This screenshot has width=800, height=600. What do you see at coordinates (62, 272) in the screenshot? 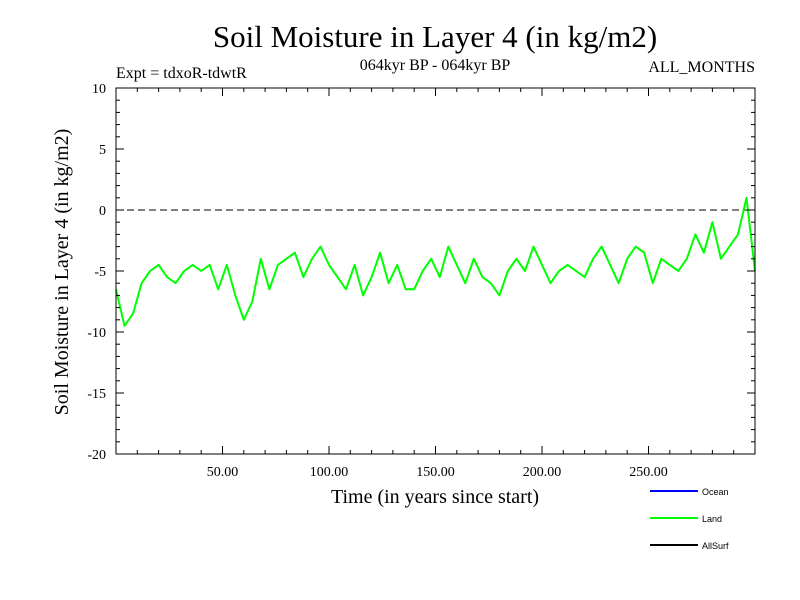
I see `y-axis-label: Soil Moisture in Layer 4 (in kg/m2)` at bounding box center [62, 272].